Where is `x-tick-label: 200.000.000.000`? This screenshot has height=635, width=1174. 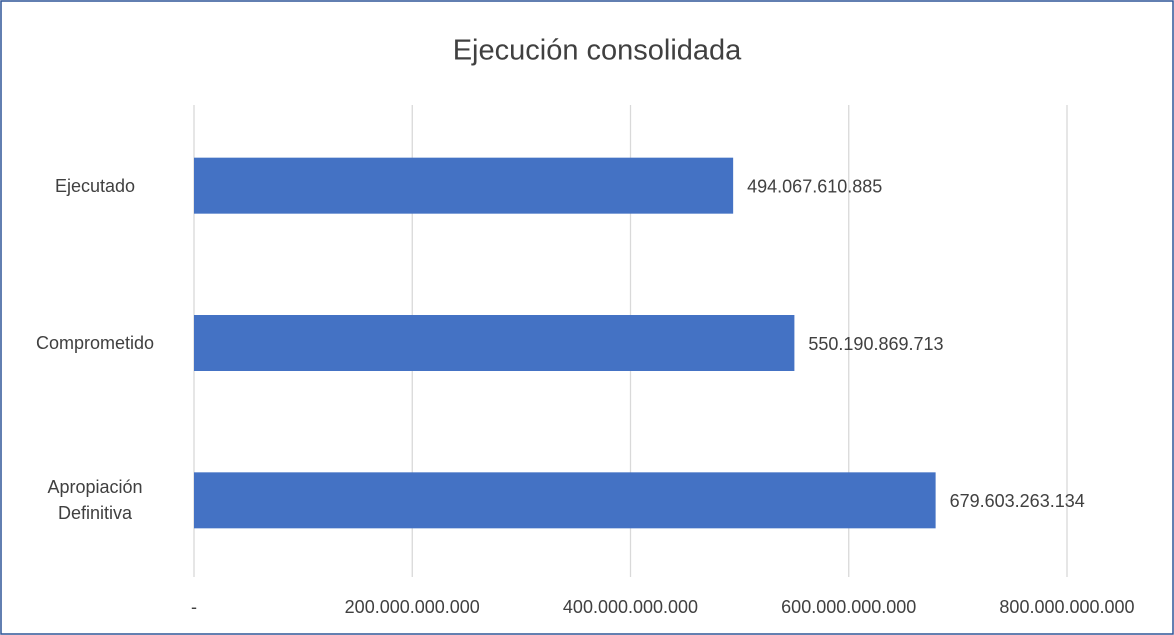
x-tick-label: 200.000.000.000 is located at coordinates (412, 607).